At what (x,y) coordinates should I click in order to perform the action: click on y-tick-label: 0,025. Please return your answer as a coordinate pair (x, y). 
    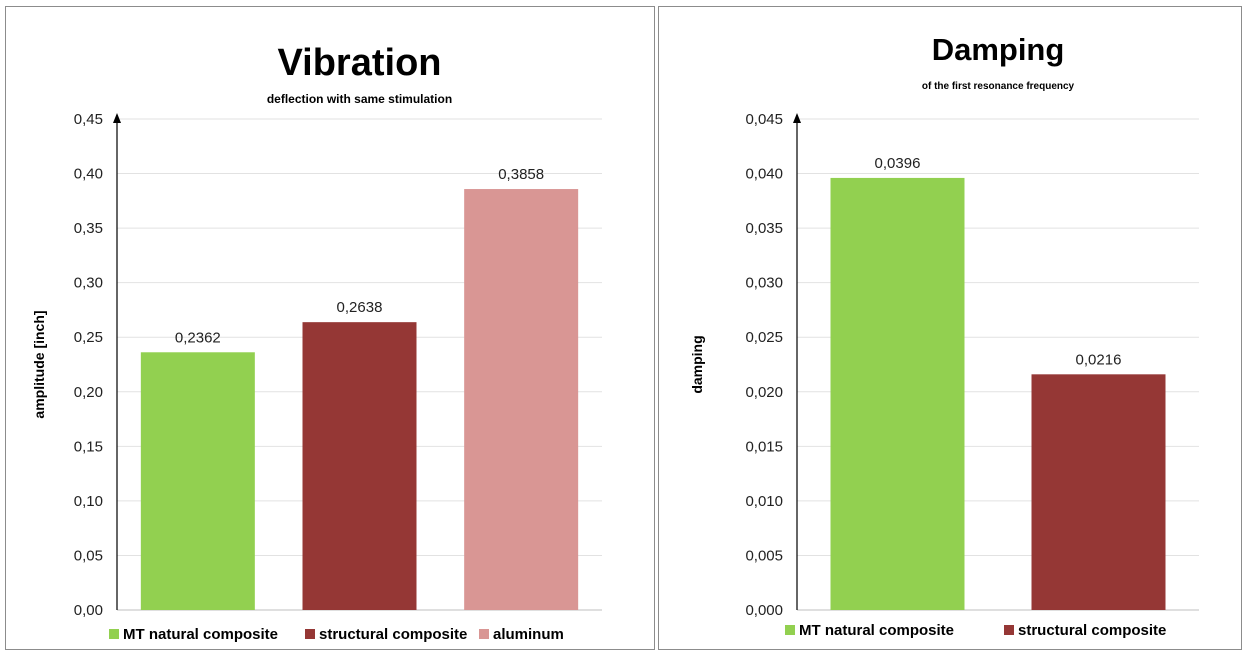
    Looking at the image, I should click on (764, 337).